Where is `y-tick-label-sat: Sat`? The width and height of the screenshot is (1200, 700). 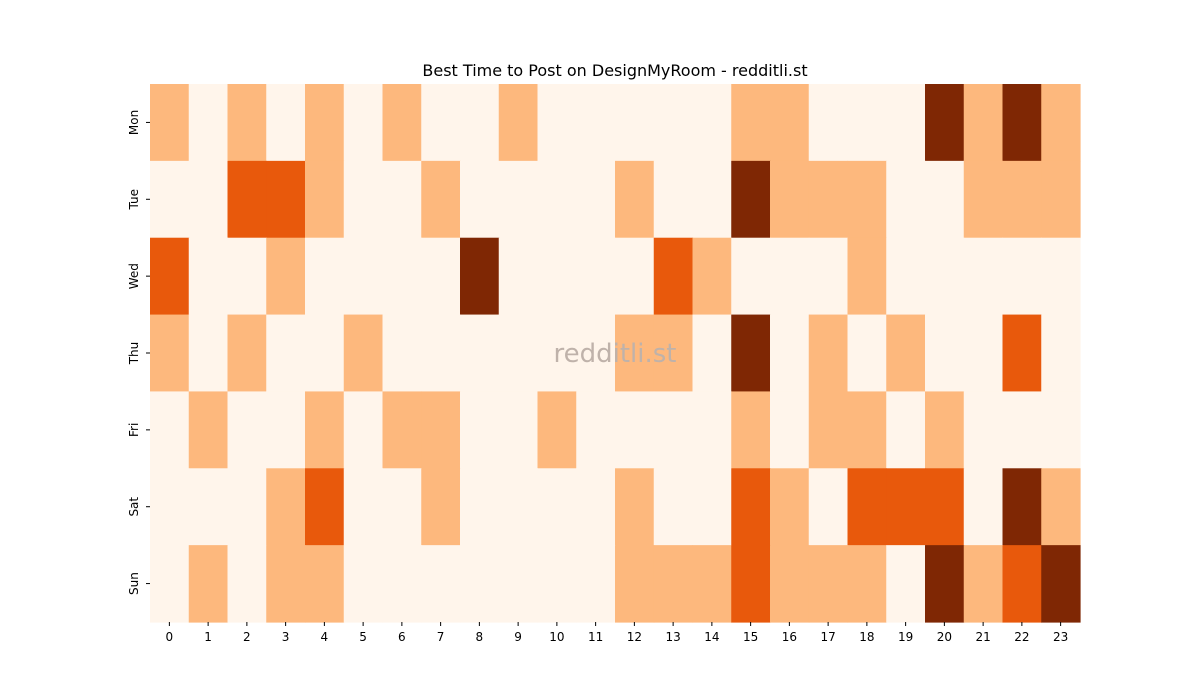
y-tick-label-sat: Sat is located at coordinates (134, 507).